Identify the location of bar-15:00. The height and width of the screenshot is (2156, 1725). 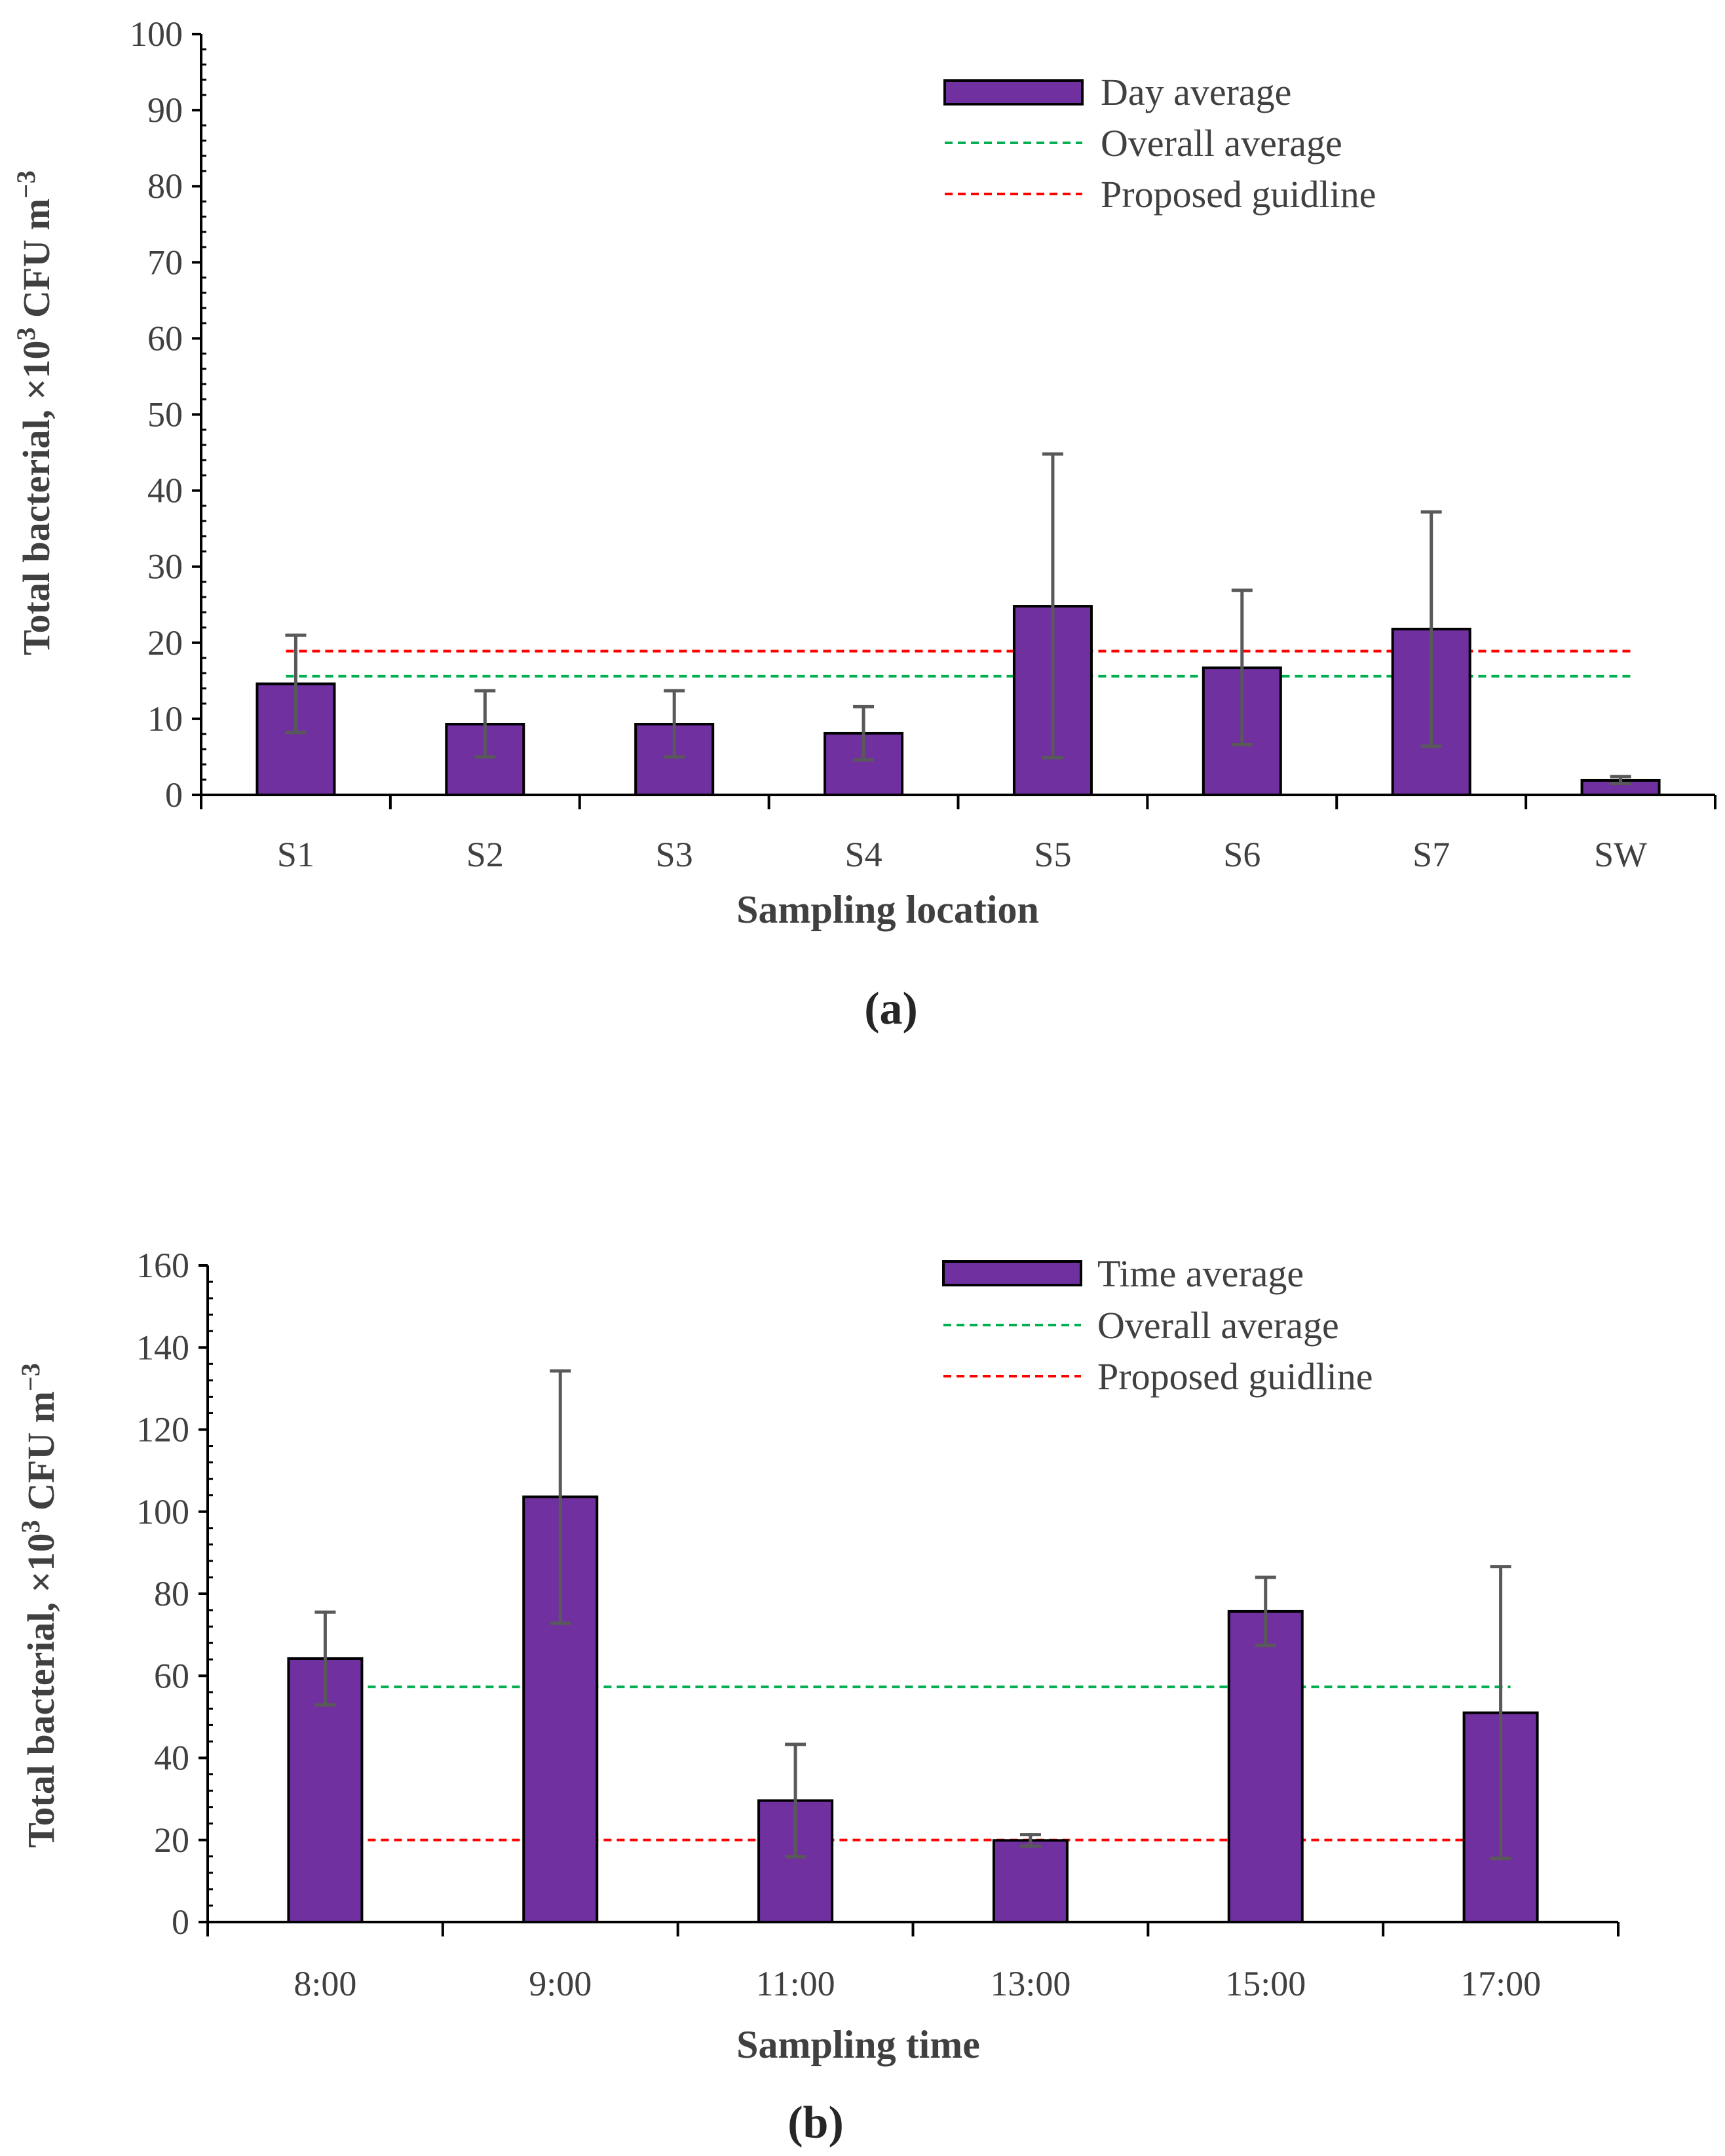
(1265, 1766).